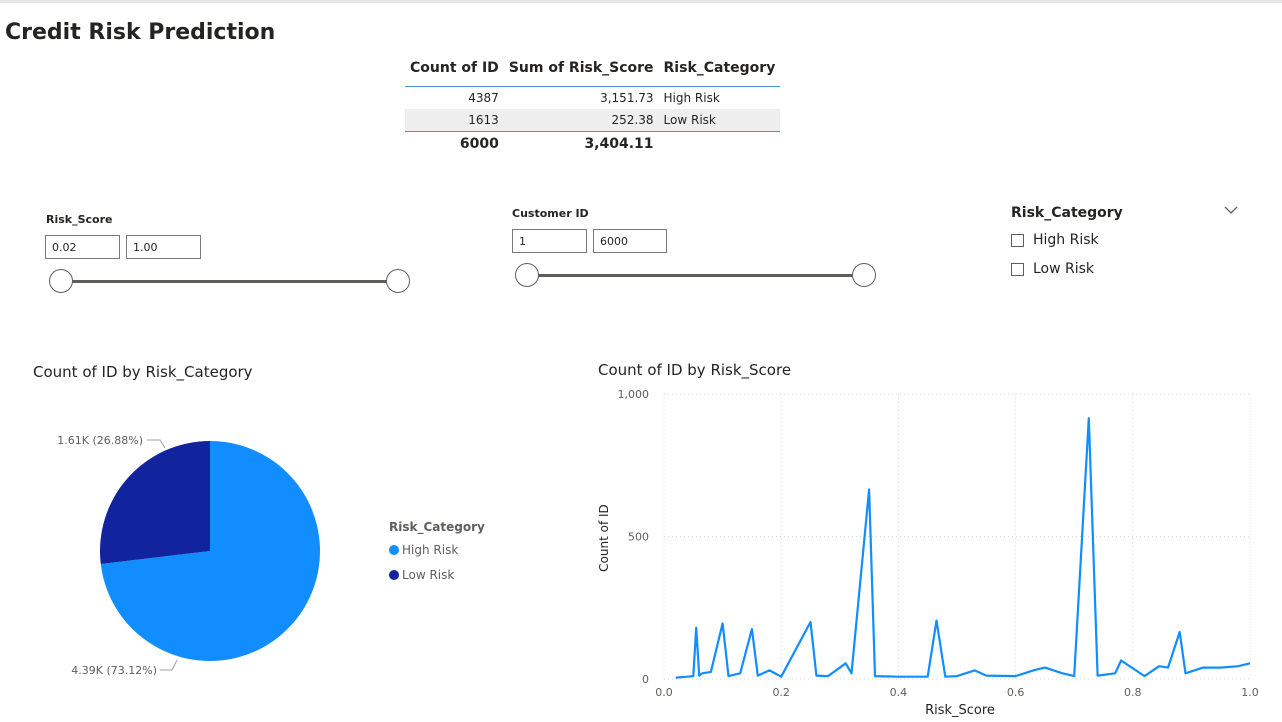 This screenshot has width=1282, height=722. I want to click on risk-score-slider-track, so click(230, 281).